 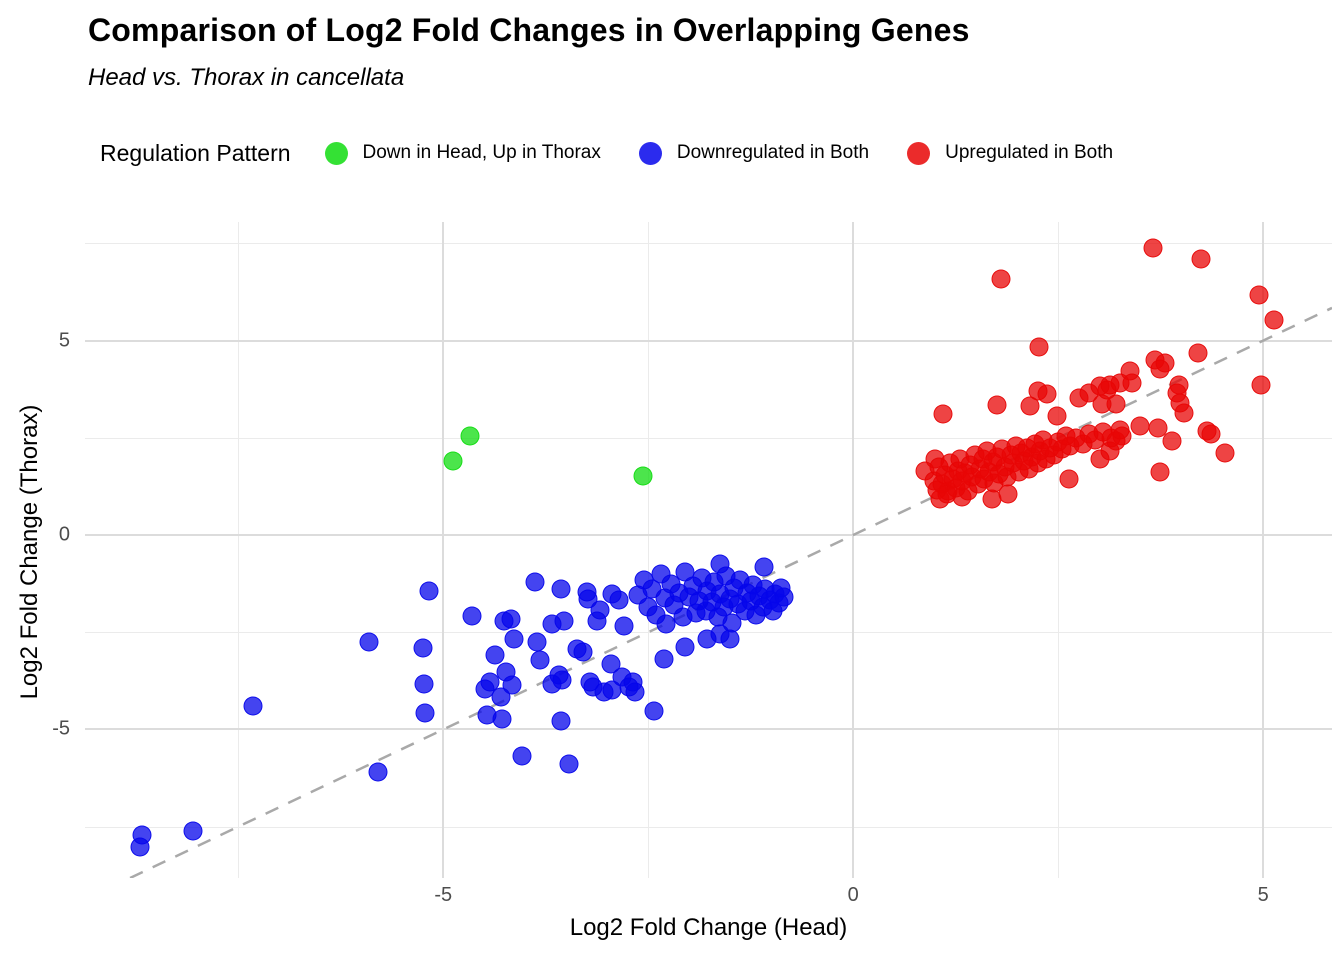 I want to click on x-tick-label: 0, so click(x=853, y=895).